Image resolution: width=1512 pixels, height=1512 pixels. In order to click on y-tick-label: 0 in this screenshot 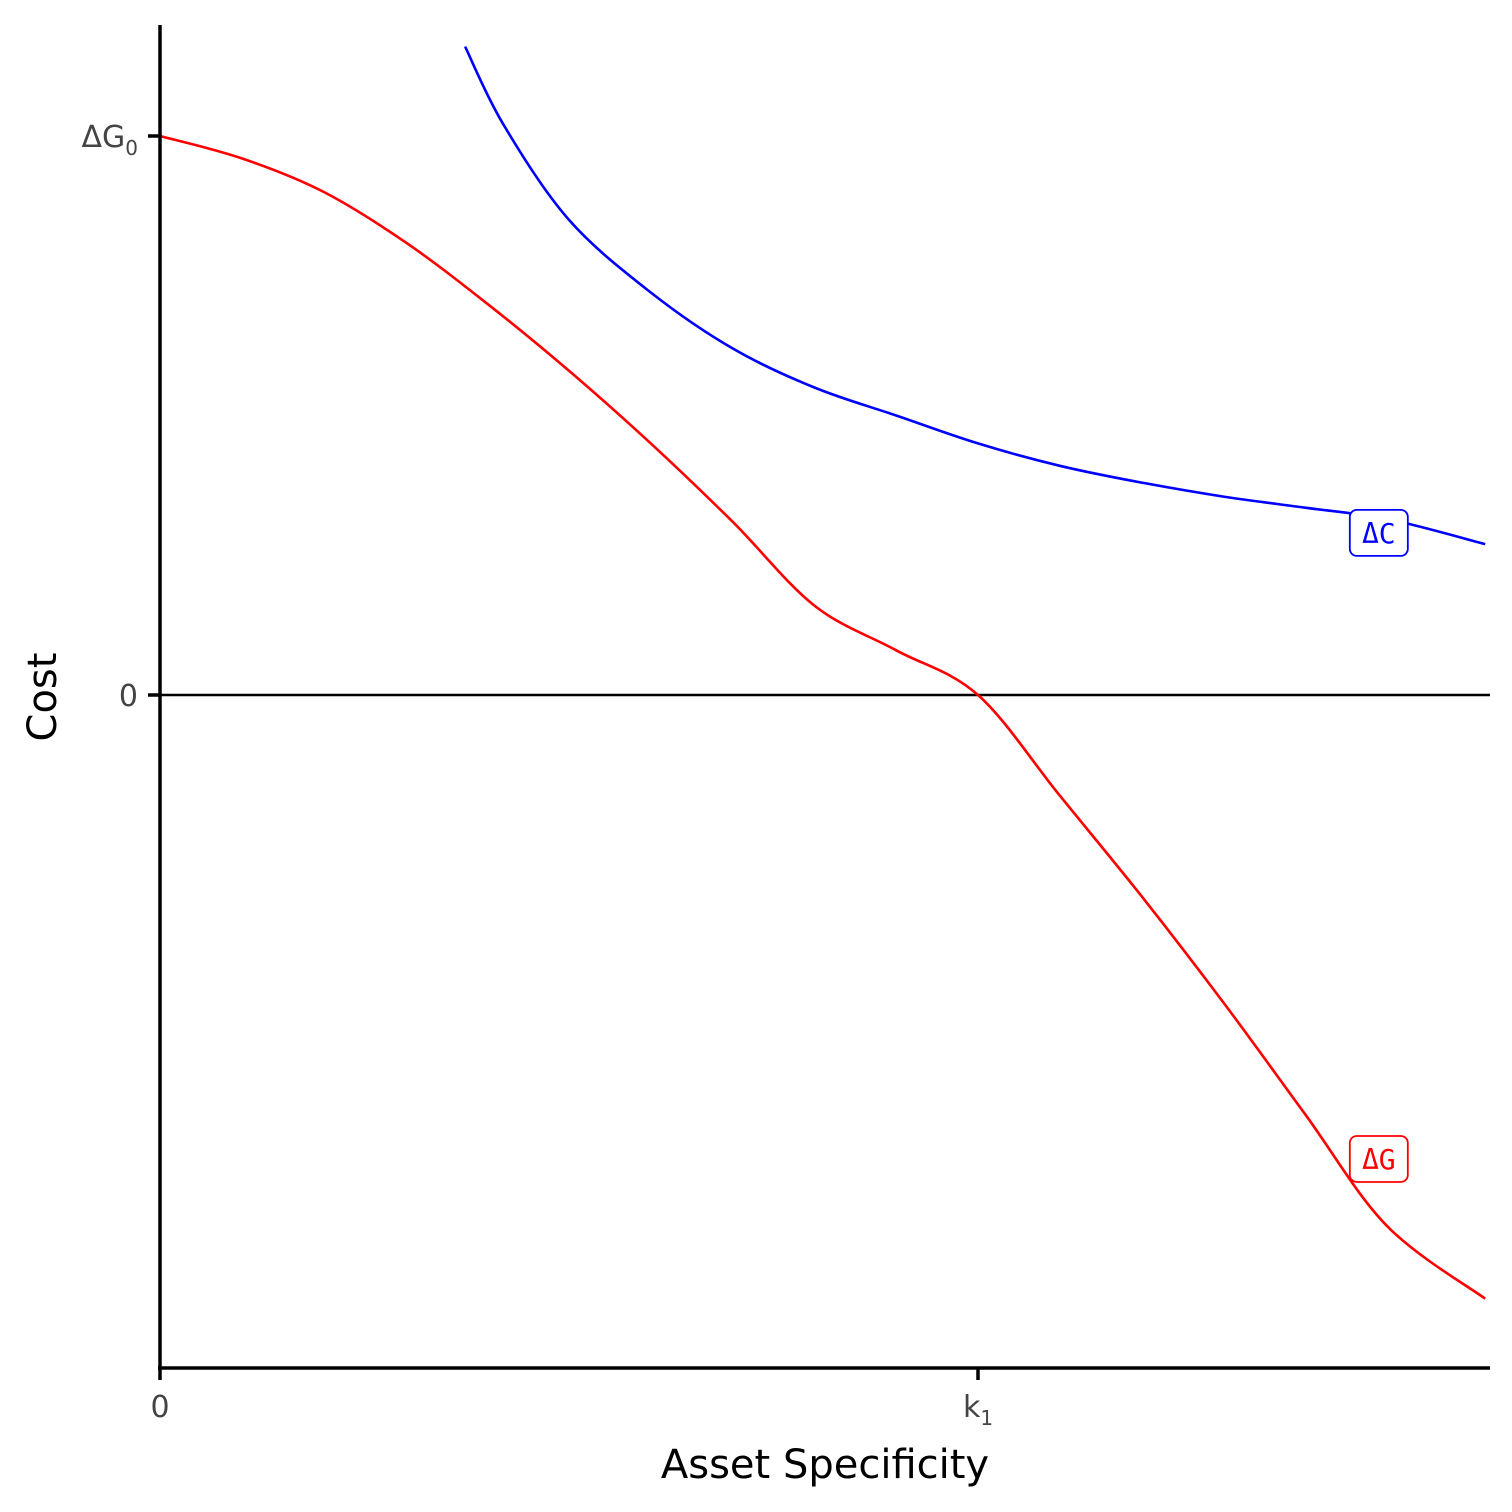, I will do `click(128, 696)`.